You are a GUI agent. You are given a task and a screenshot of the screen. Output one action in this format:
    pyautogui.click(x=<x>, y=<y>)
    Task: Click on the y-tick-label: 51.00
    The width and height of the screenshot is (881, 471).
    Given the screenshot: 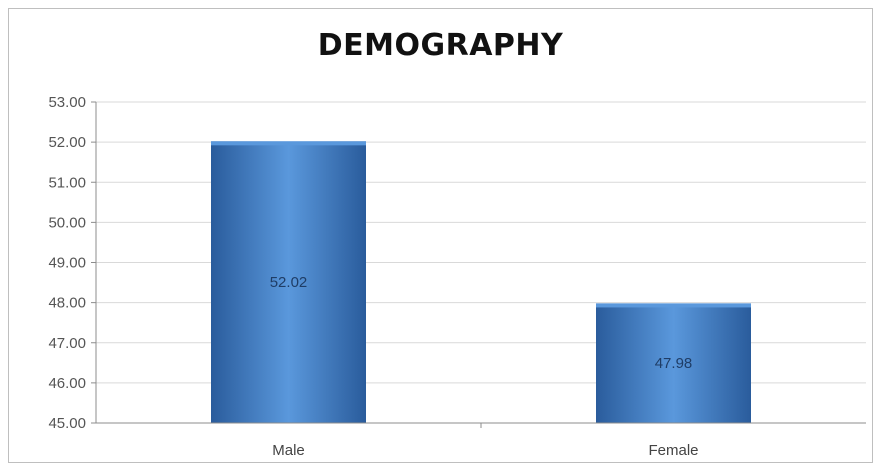 What is the action you would take?
    pyautogui.click(x=67, y=182)
    